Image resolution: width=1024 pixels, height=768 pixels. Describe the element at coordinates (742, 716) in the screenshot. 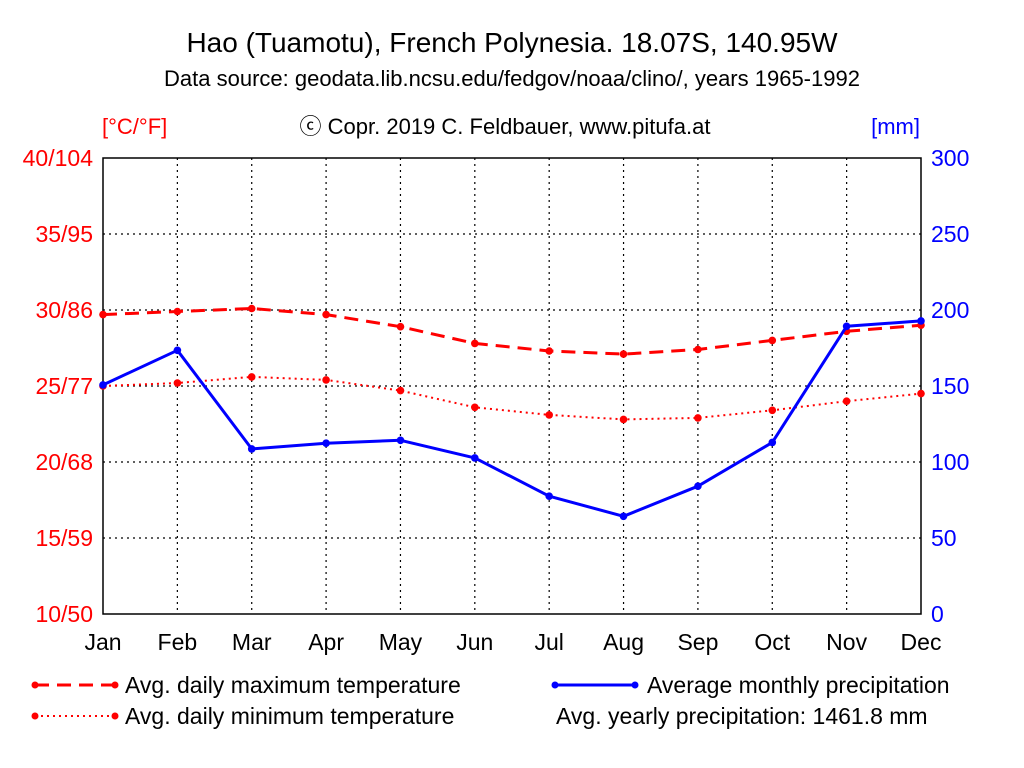

I see `yearly-precipitation-annotation: Avg. yearly precipitation: 1461.8 mm` at that location.